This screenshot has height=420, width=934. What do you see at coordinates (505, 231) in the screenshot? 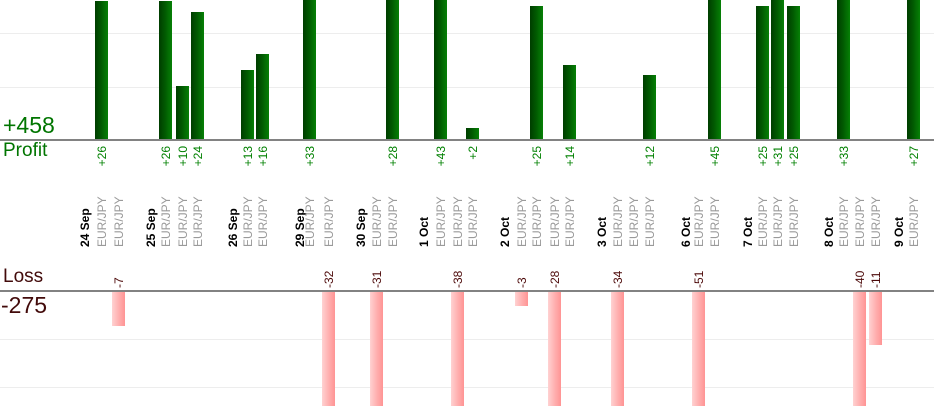
I see `date-label: 2 Oct` at bounding box center [505, 231].